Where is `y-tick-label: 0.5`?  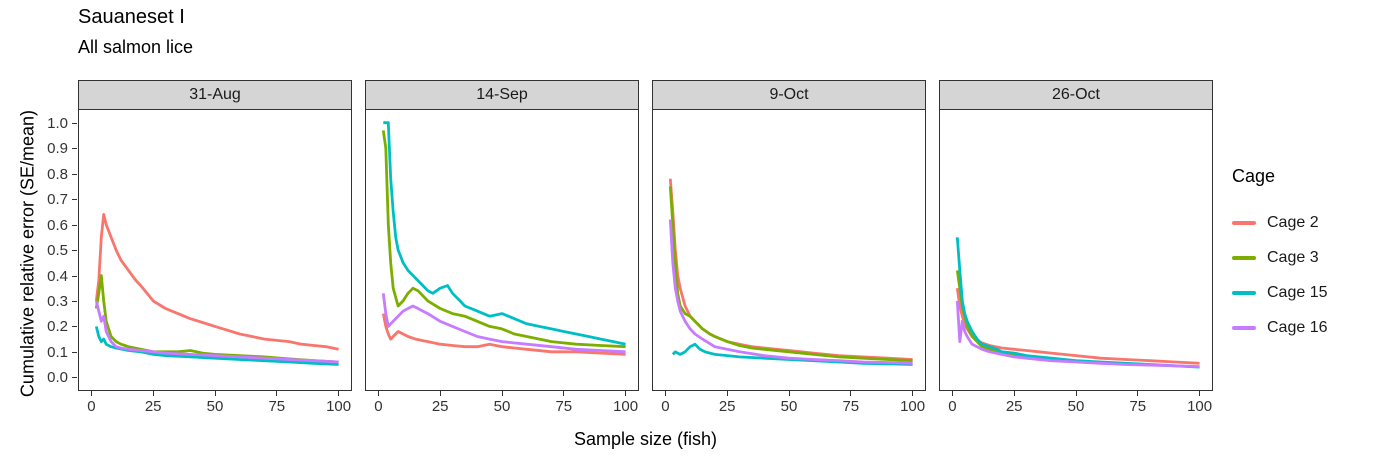 y-tick-label: 0.5 is located at coordinates (57, 250).